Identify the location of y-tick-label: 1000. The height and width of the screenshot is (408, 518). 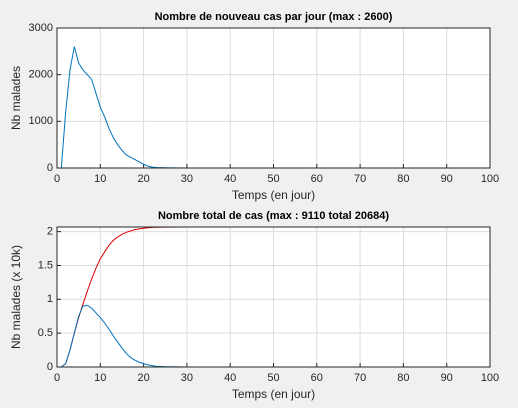
(41, 121).